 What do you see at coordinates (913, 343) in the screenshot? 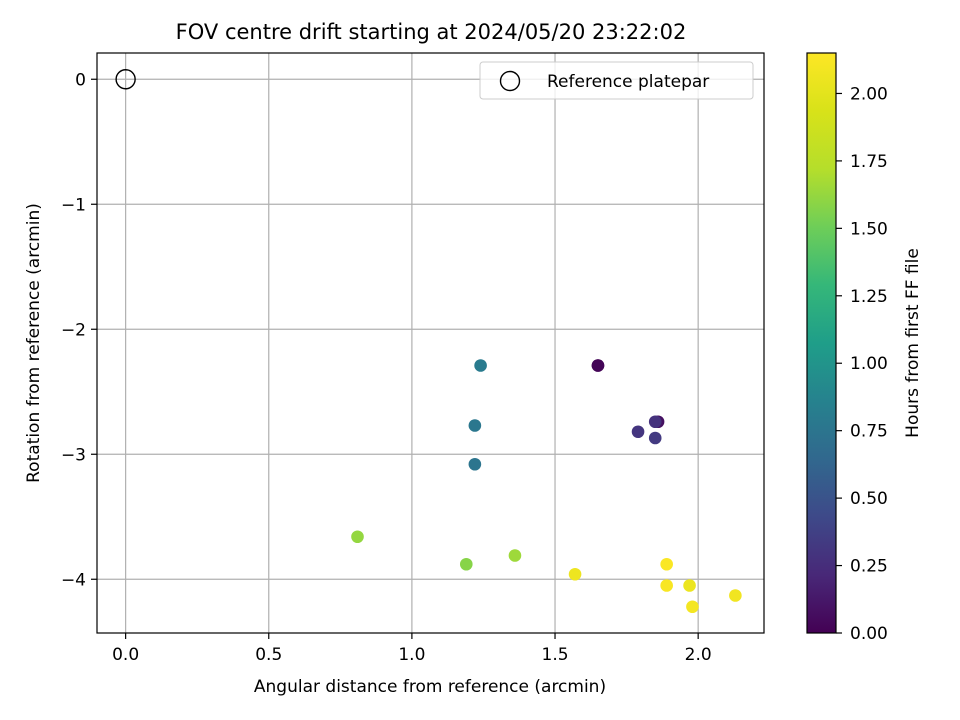
I see `colorbar-label: Hours from first FF file` at bounding box center [913, 343].